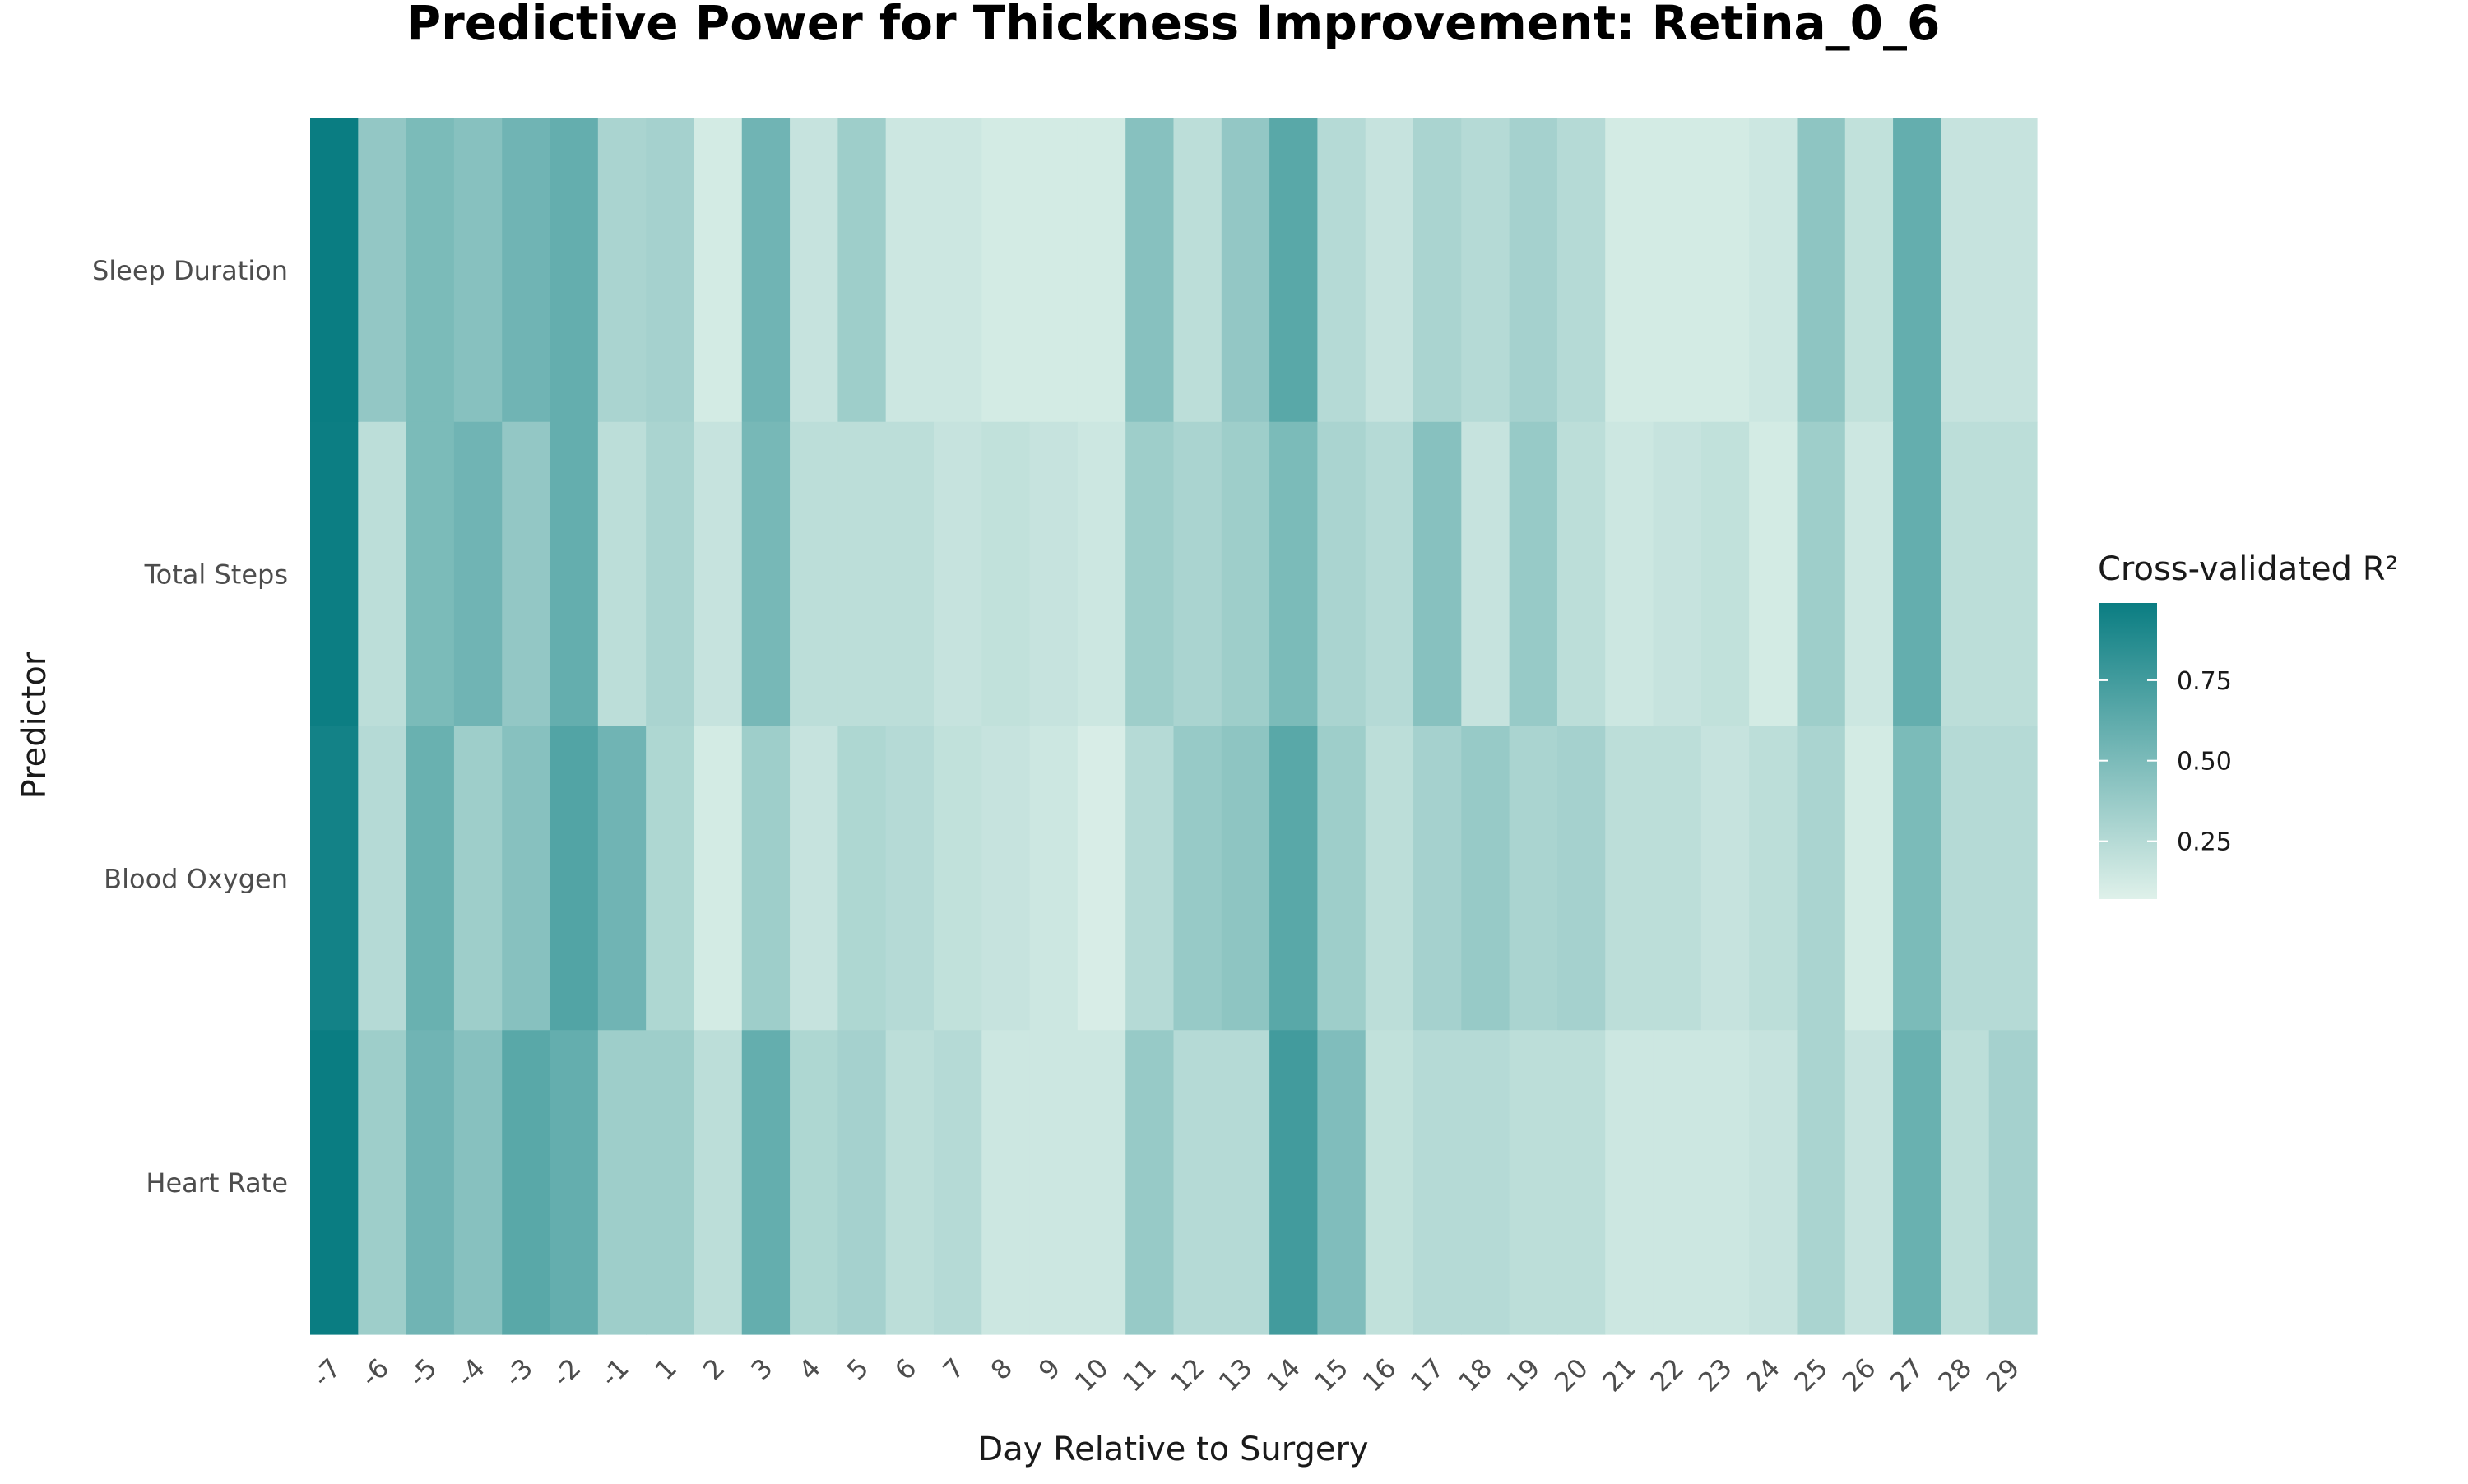 The height and width of the screenshot is (1484, 2468). What do you see at coordinates (1172, 1449) in the screenshot?
I see `x-axis-label: Day Relative to Surgery` at bounding box center [1172, 1449].